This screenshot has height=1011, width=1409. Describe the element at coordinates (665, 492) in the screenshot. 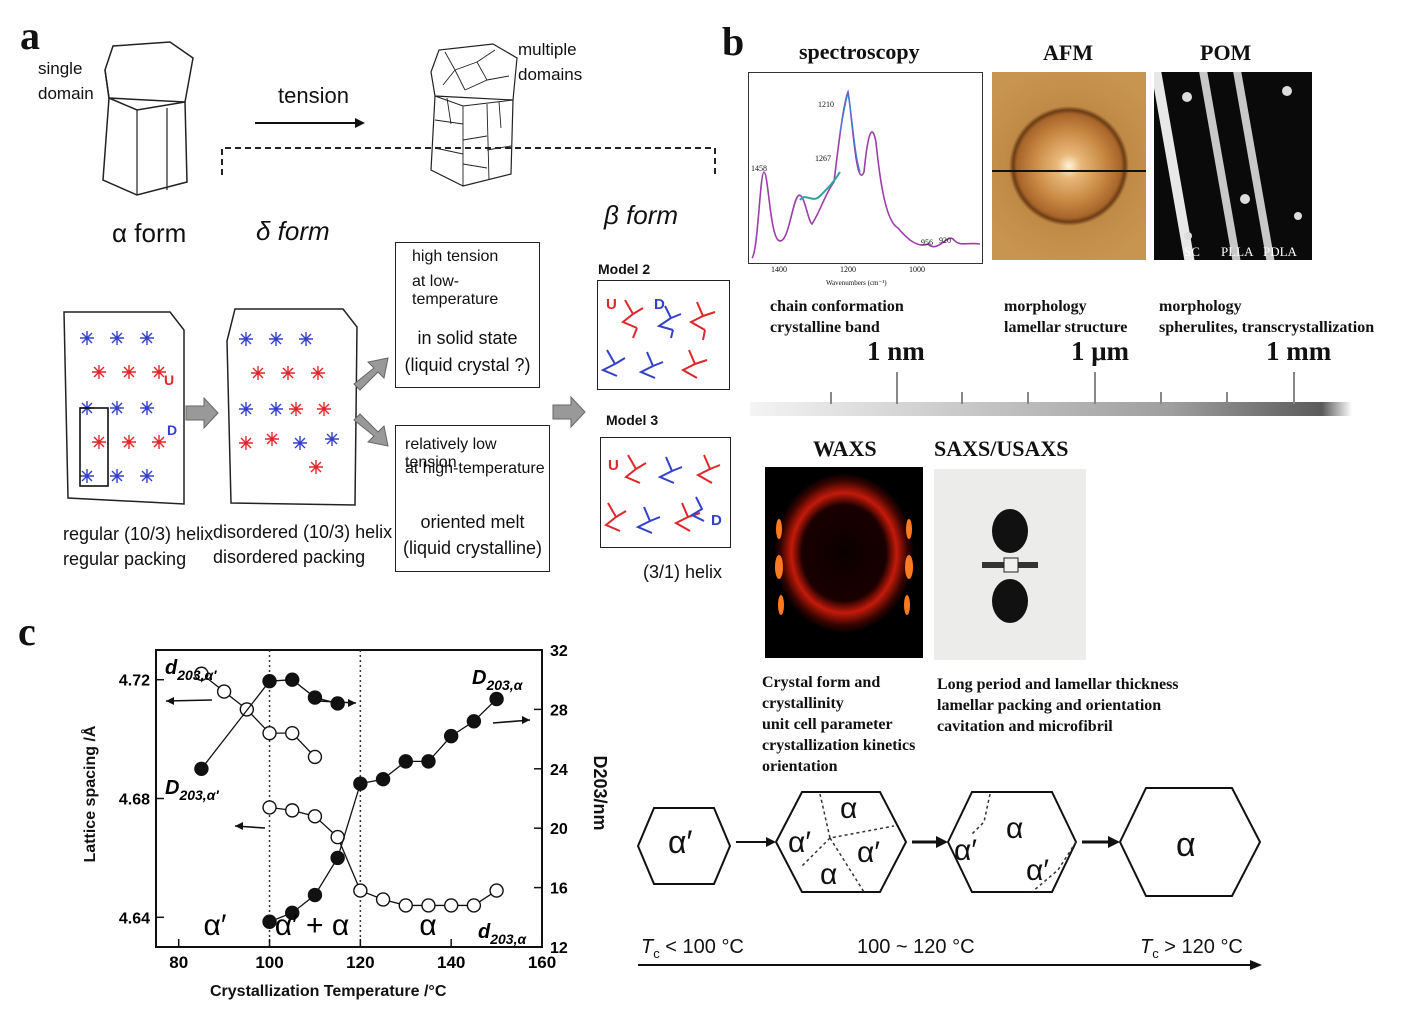

I see `model3-box` at that location.